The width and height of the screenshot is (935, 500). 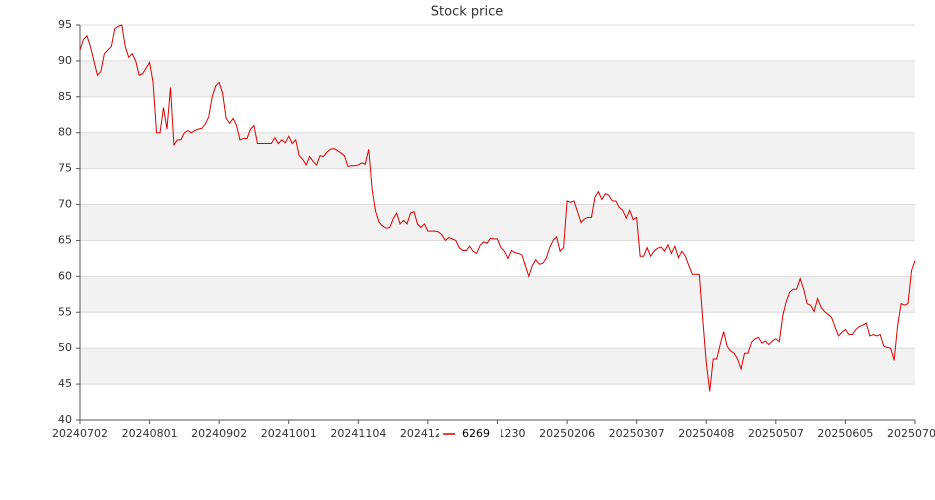 I want to click on x-tick-label: 20241104, so click(x=358, y=433).